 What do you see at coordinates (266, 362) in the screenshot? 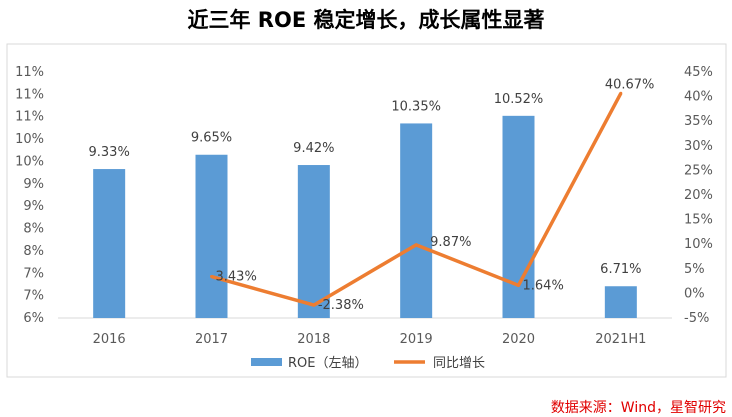
I see `legend-swatch-bar` at bounding box center [266, 362].